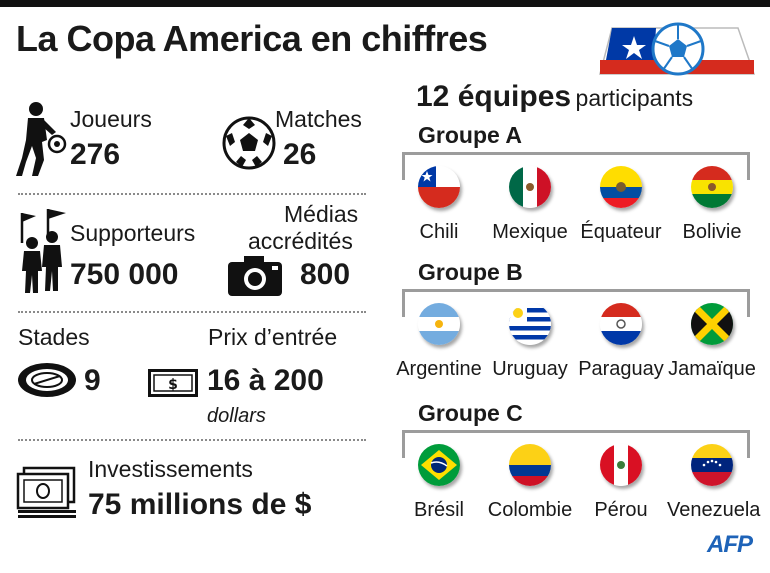  What do you see at coordinates (47, 493) in the screenshot?
I see `money-stack-icon` at bounding box center [47, 493].